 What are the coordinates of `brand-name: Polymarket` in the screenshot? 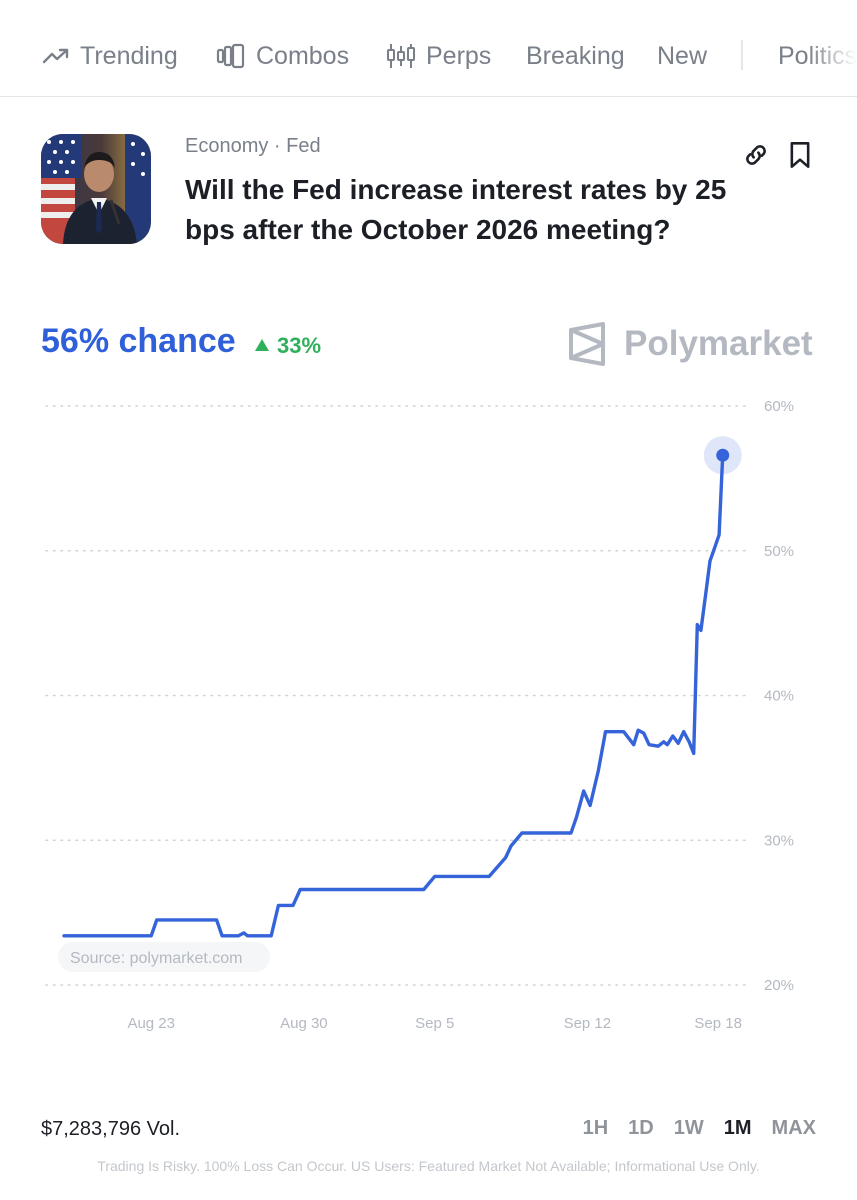 It's located at (718, 343).